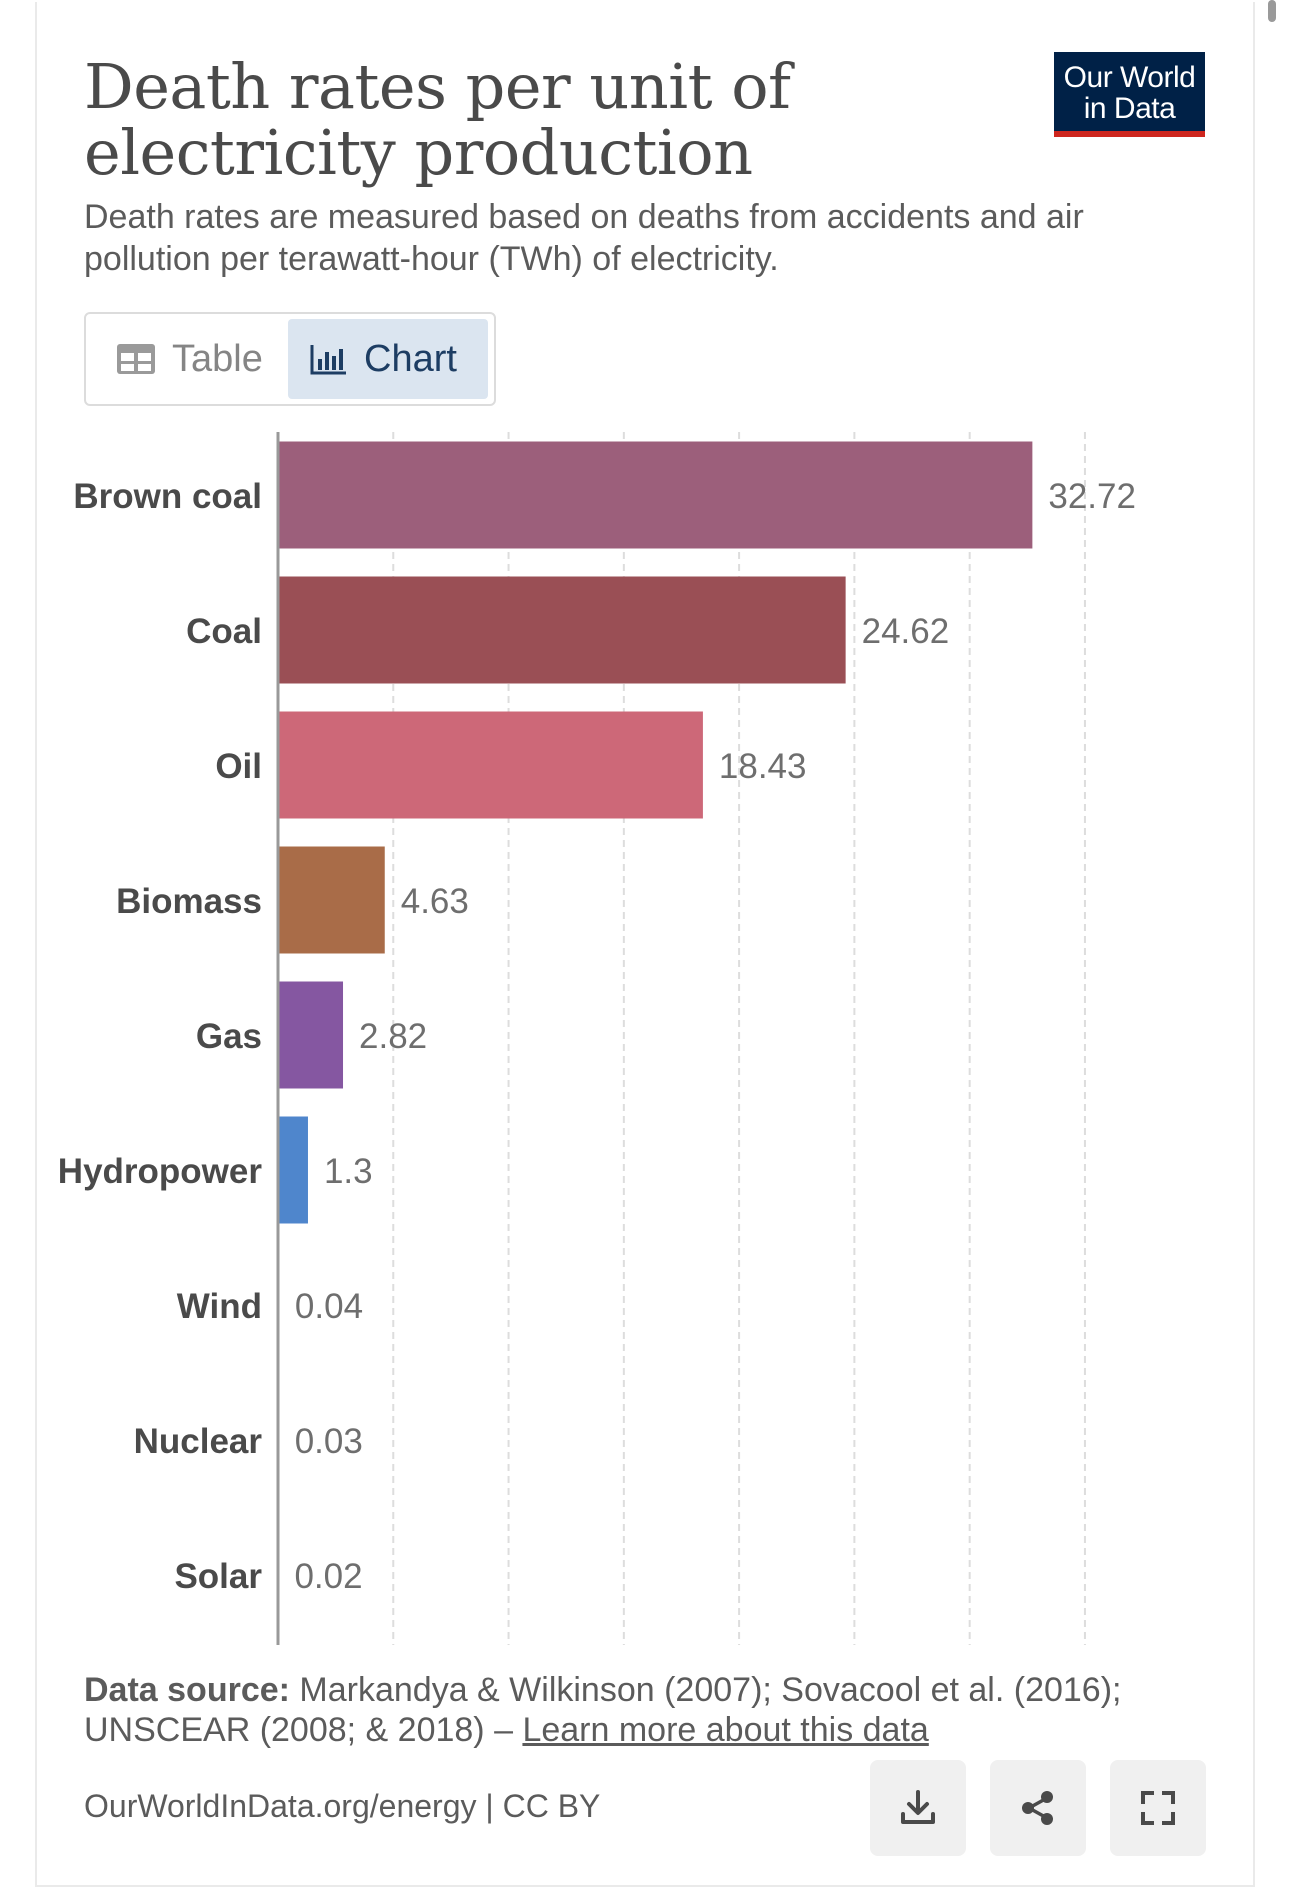  Describe the element at coordinates (224, 631) in the screenshot. I see `category-label: Coal` at that location.